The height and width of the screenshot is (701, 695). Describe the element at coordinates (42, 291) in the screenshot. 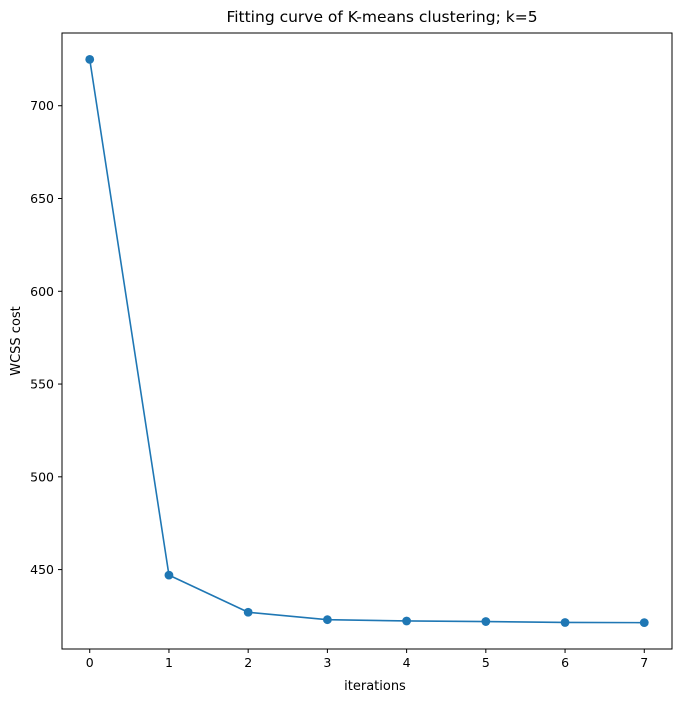

I see `y-tick-label: 600` at that location.